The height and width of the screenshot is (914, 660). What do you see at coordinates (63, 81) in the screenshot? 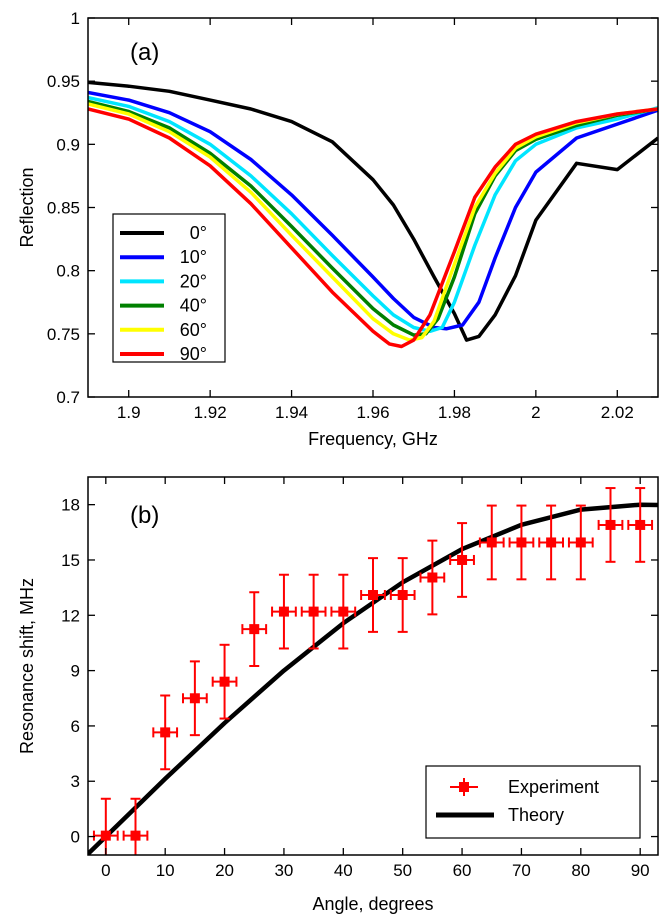
I see `panel-a-y-tick-label: 0.95` at bounding box center [63, 81].